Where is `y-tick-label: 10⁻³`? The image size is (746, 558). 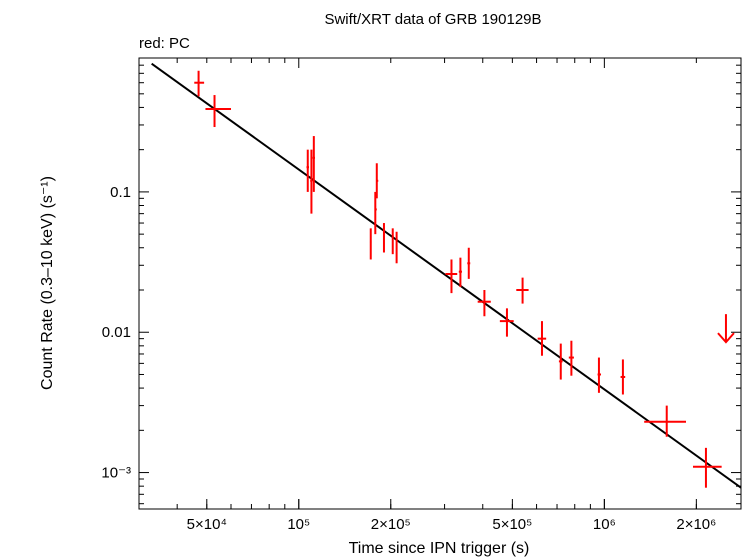 y-tick-label: 10⁻³ is located at coordinates (116, 473).